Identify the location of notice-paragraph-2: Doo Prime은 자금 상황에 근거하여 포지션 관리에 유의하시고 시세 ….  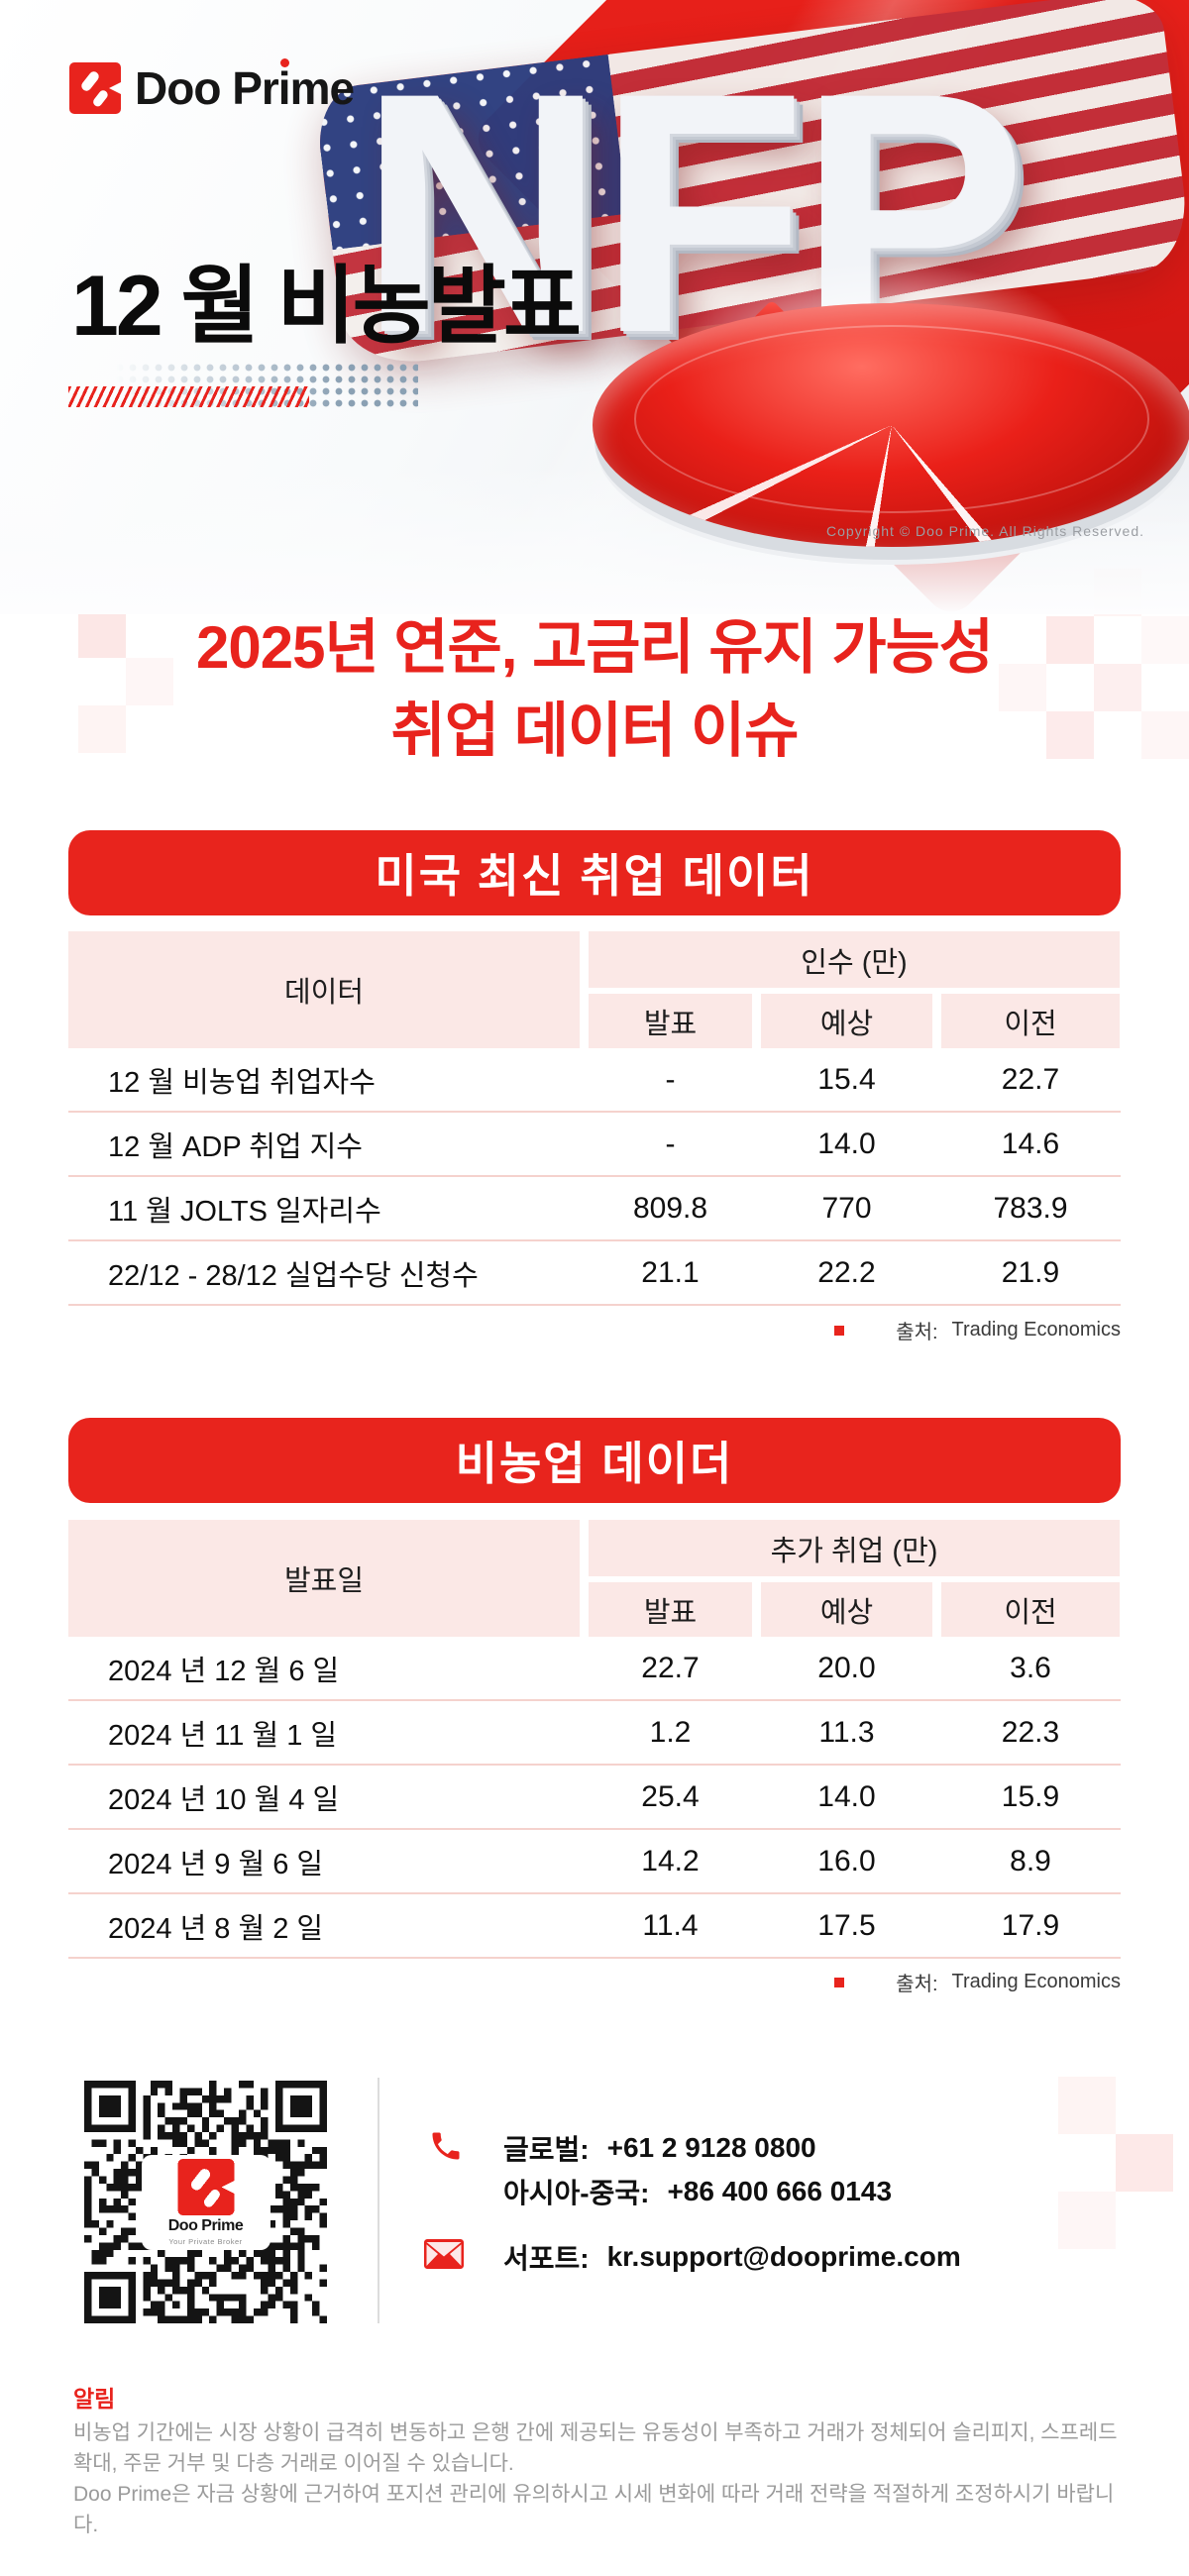
(594, 2509).